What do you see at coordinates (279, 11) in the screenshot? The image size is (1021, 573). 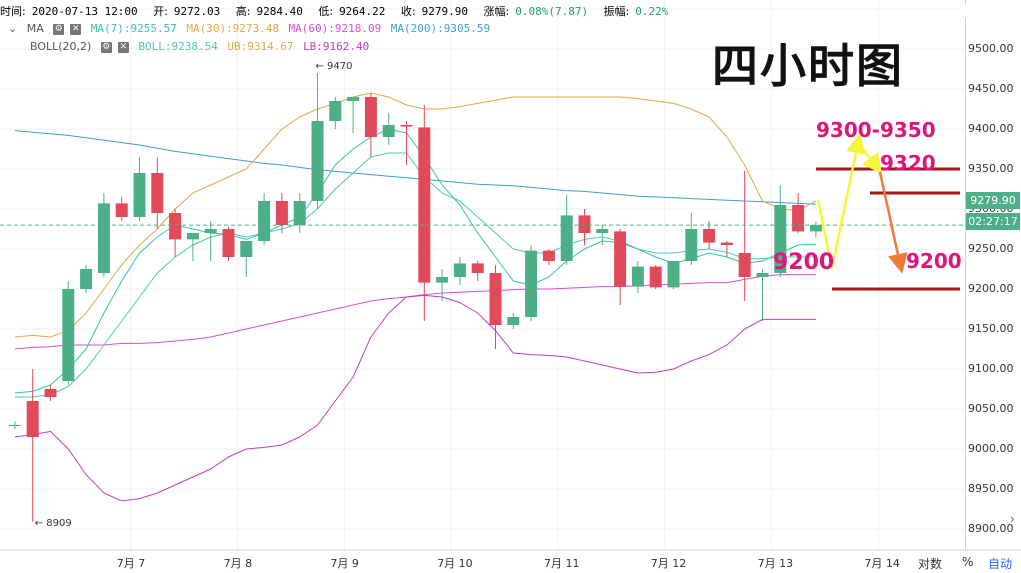 I see `high-value: 9284.40` at bounding box center [279, 11].